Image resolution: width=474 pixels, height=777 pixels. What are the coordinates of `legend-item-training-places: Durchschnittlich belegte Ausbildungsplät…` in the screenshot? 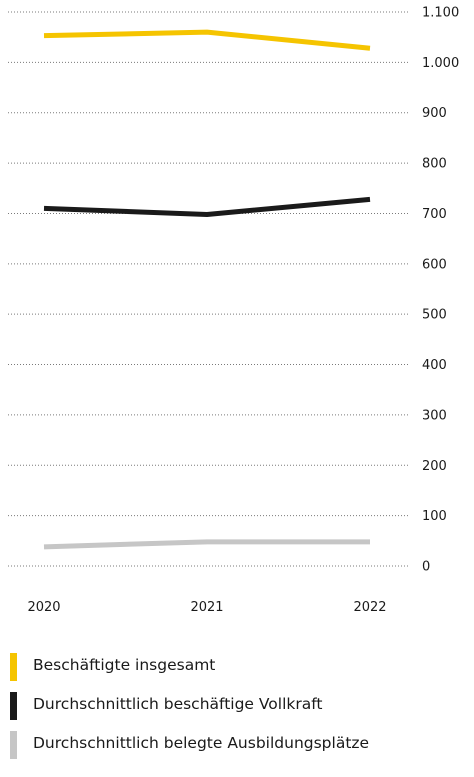 It's located at (241, 746).